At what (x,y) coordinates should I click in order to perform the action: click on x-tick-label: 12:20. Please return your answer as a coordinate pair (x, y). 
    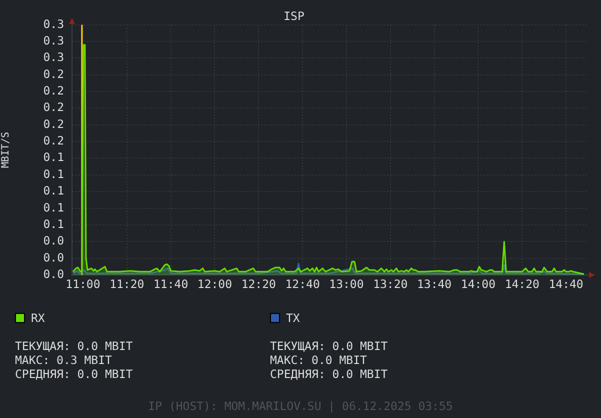
    Looking at the image, I should click on (258, 283).